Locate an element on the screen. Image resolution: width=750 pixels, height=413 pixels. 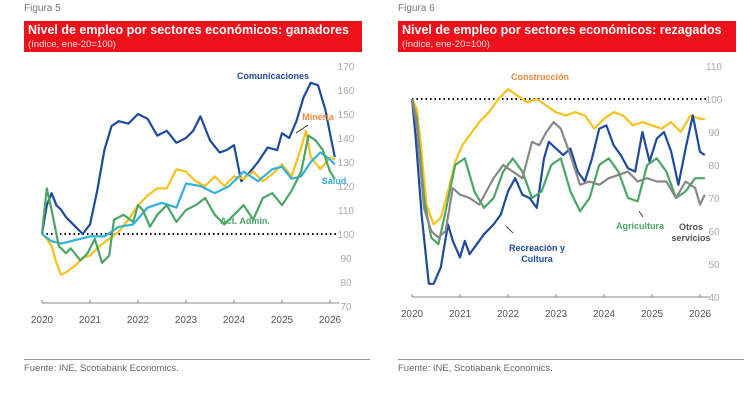
series-label: Salud is located at coordinates (334, 181).